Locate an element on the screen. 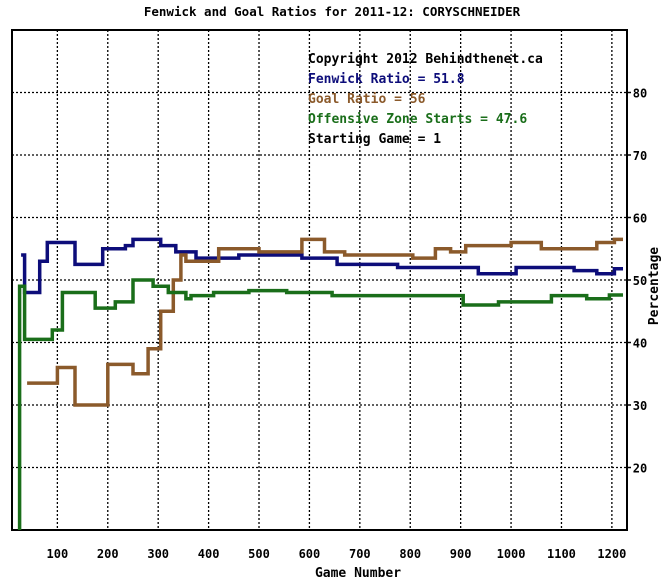 This screenshot has width=665, height=580. x-tick-label: 600 is located at coordinates (310, 554).